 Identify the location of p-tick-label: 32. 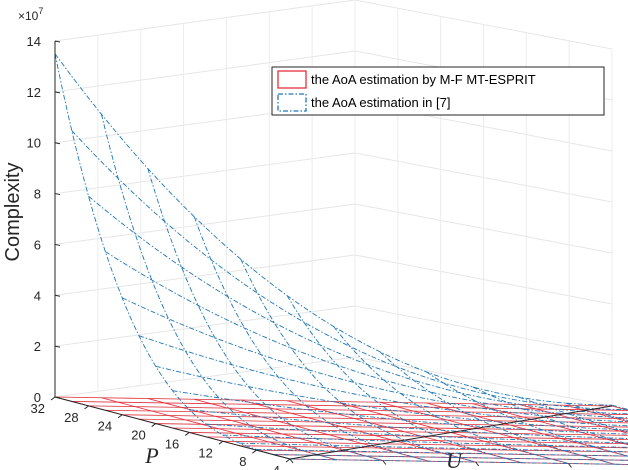
(38, 408).